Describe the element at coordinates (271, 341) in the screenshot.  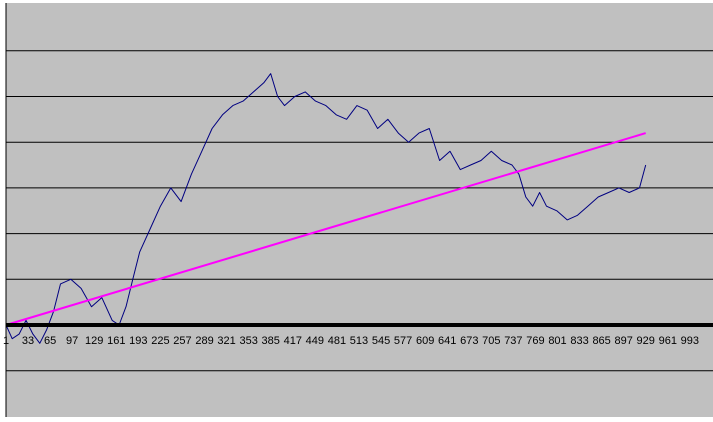
I see `x-tick-label: 385` at that location.